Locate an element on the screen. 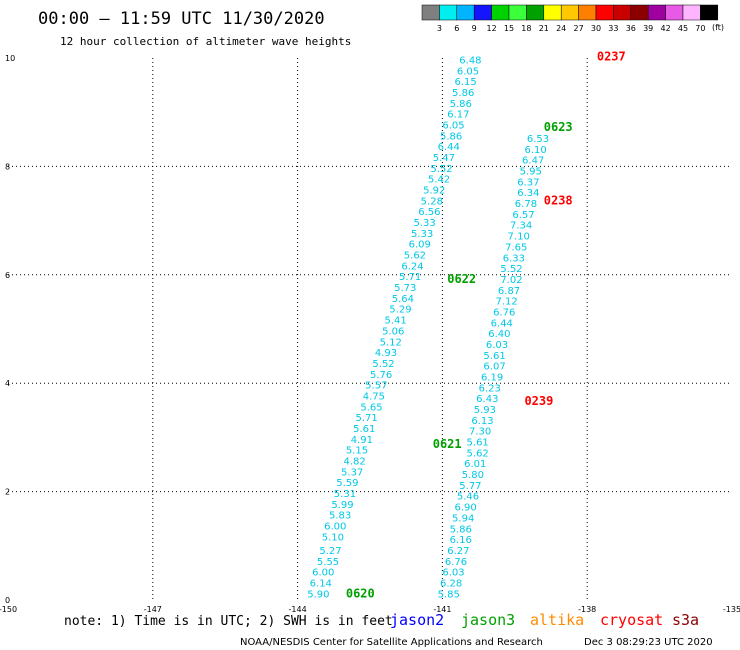  x-tick-label: -138 is located at coordinates (587, 609).